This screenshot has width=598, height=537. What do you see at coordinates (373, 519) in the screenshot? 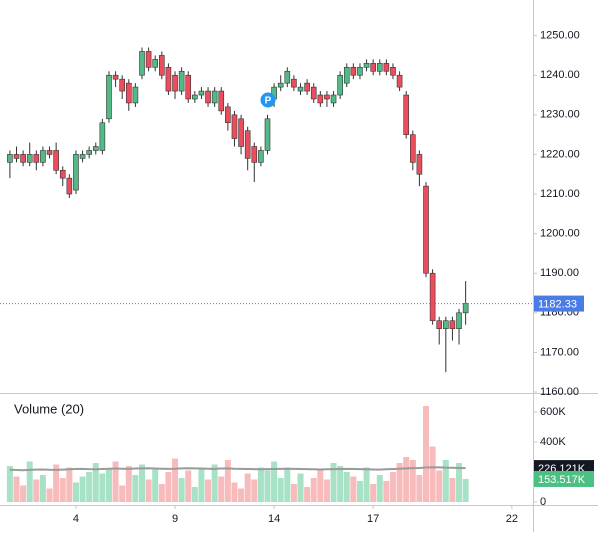
I see `x-tick-label: 17` at bounding box center [373, 519].